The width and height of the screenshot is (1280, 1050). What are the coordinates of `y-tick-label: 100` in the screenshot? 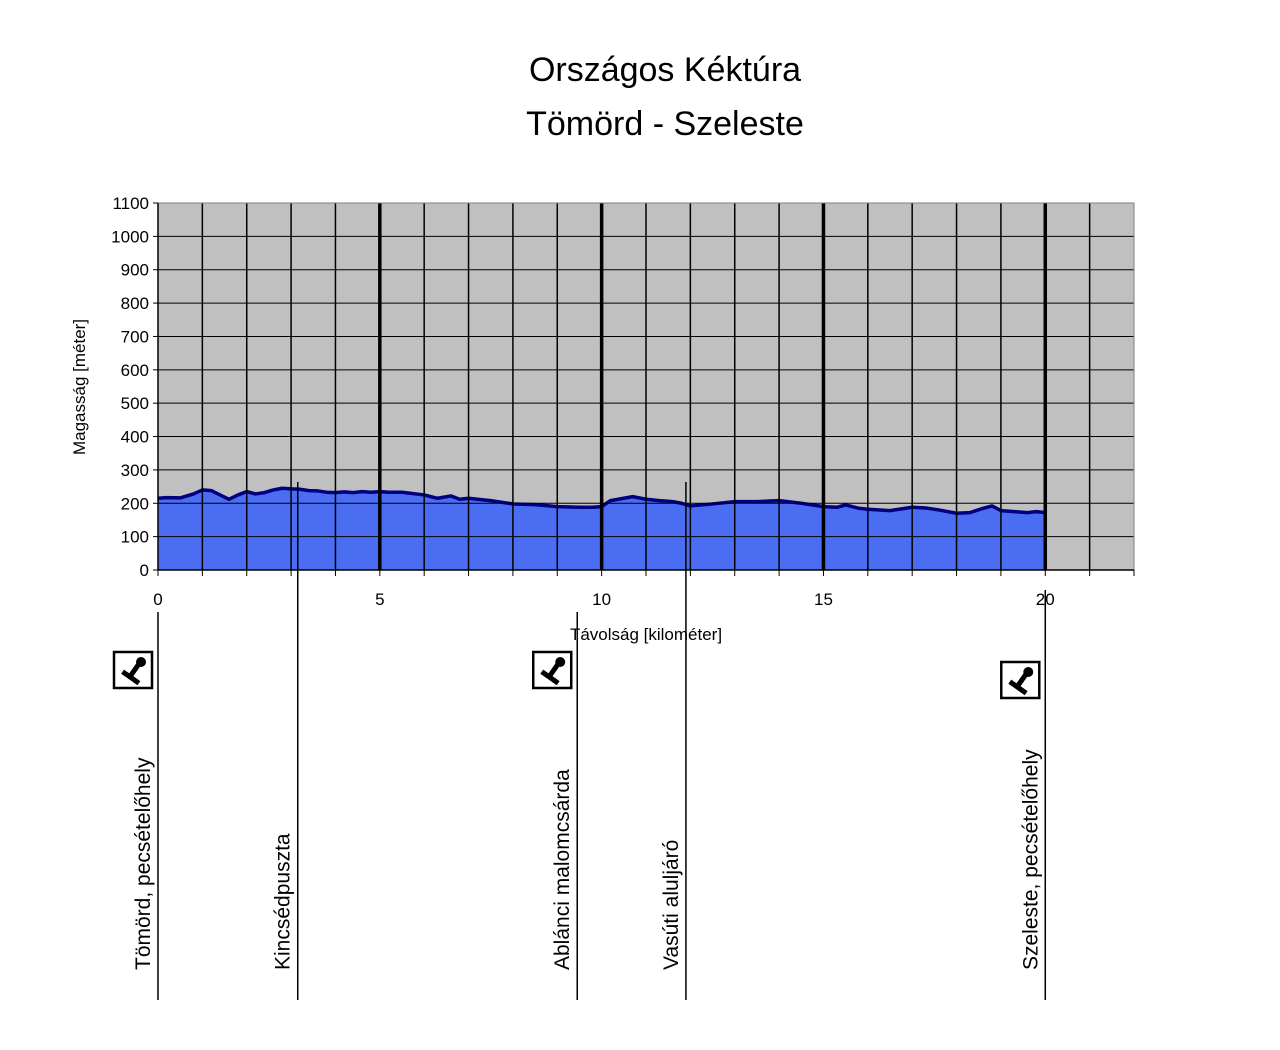 It's located at (135, 537).